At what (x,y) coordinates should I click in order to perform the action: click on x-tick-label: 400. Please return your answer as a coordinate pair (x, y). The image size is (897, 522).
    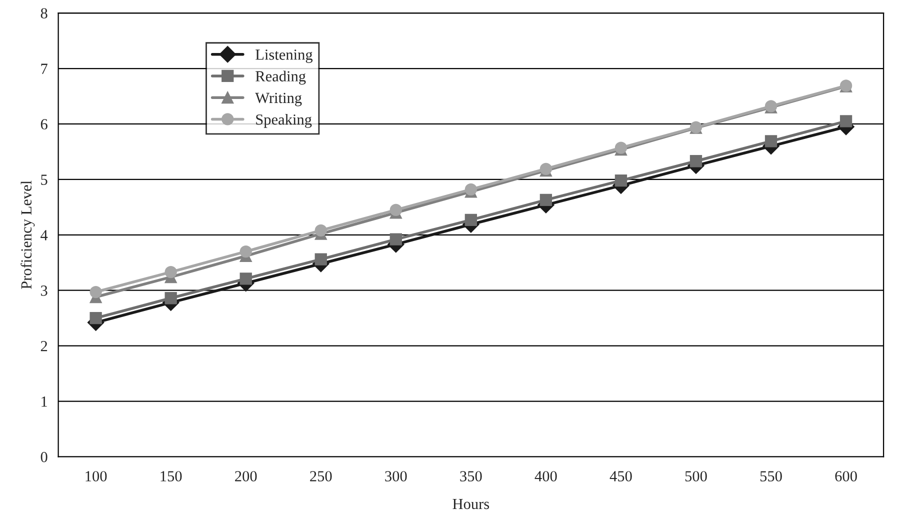
    Looking at the image, I should click on (545, 476).